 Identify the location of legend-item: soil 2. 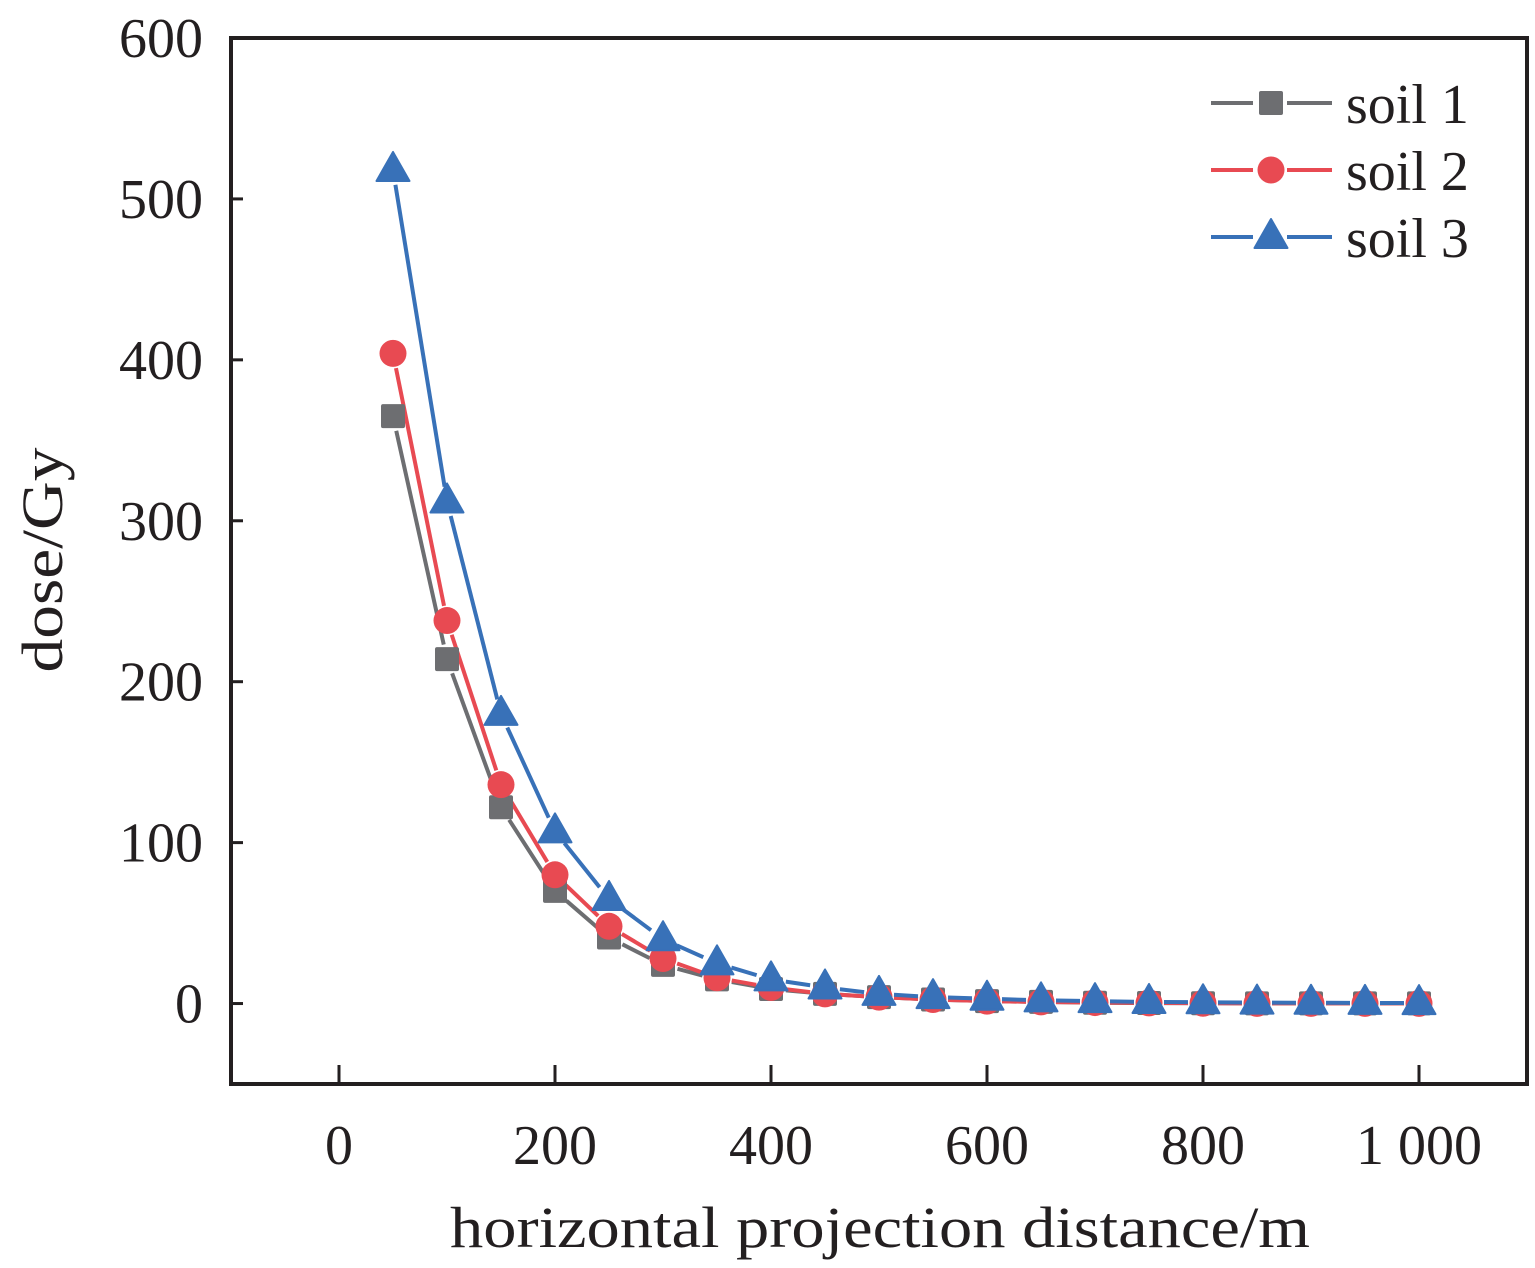
(1340, 172).